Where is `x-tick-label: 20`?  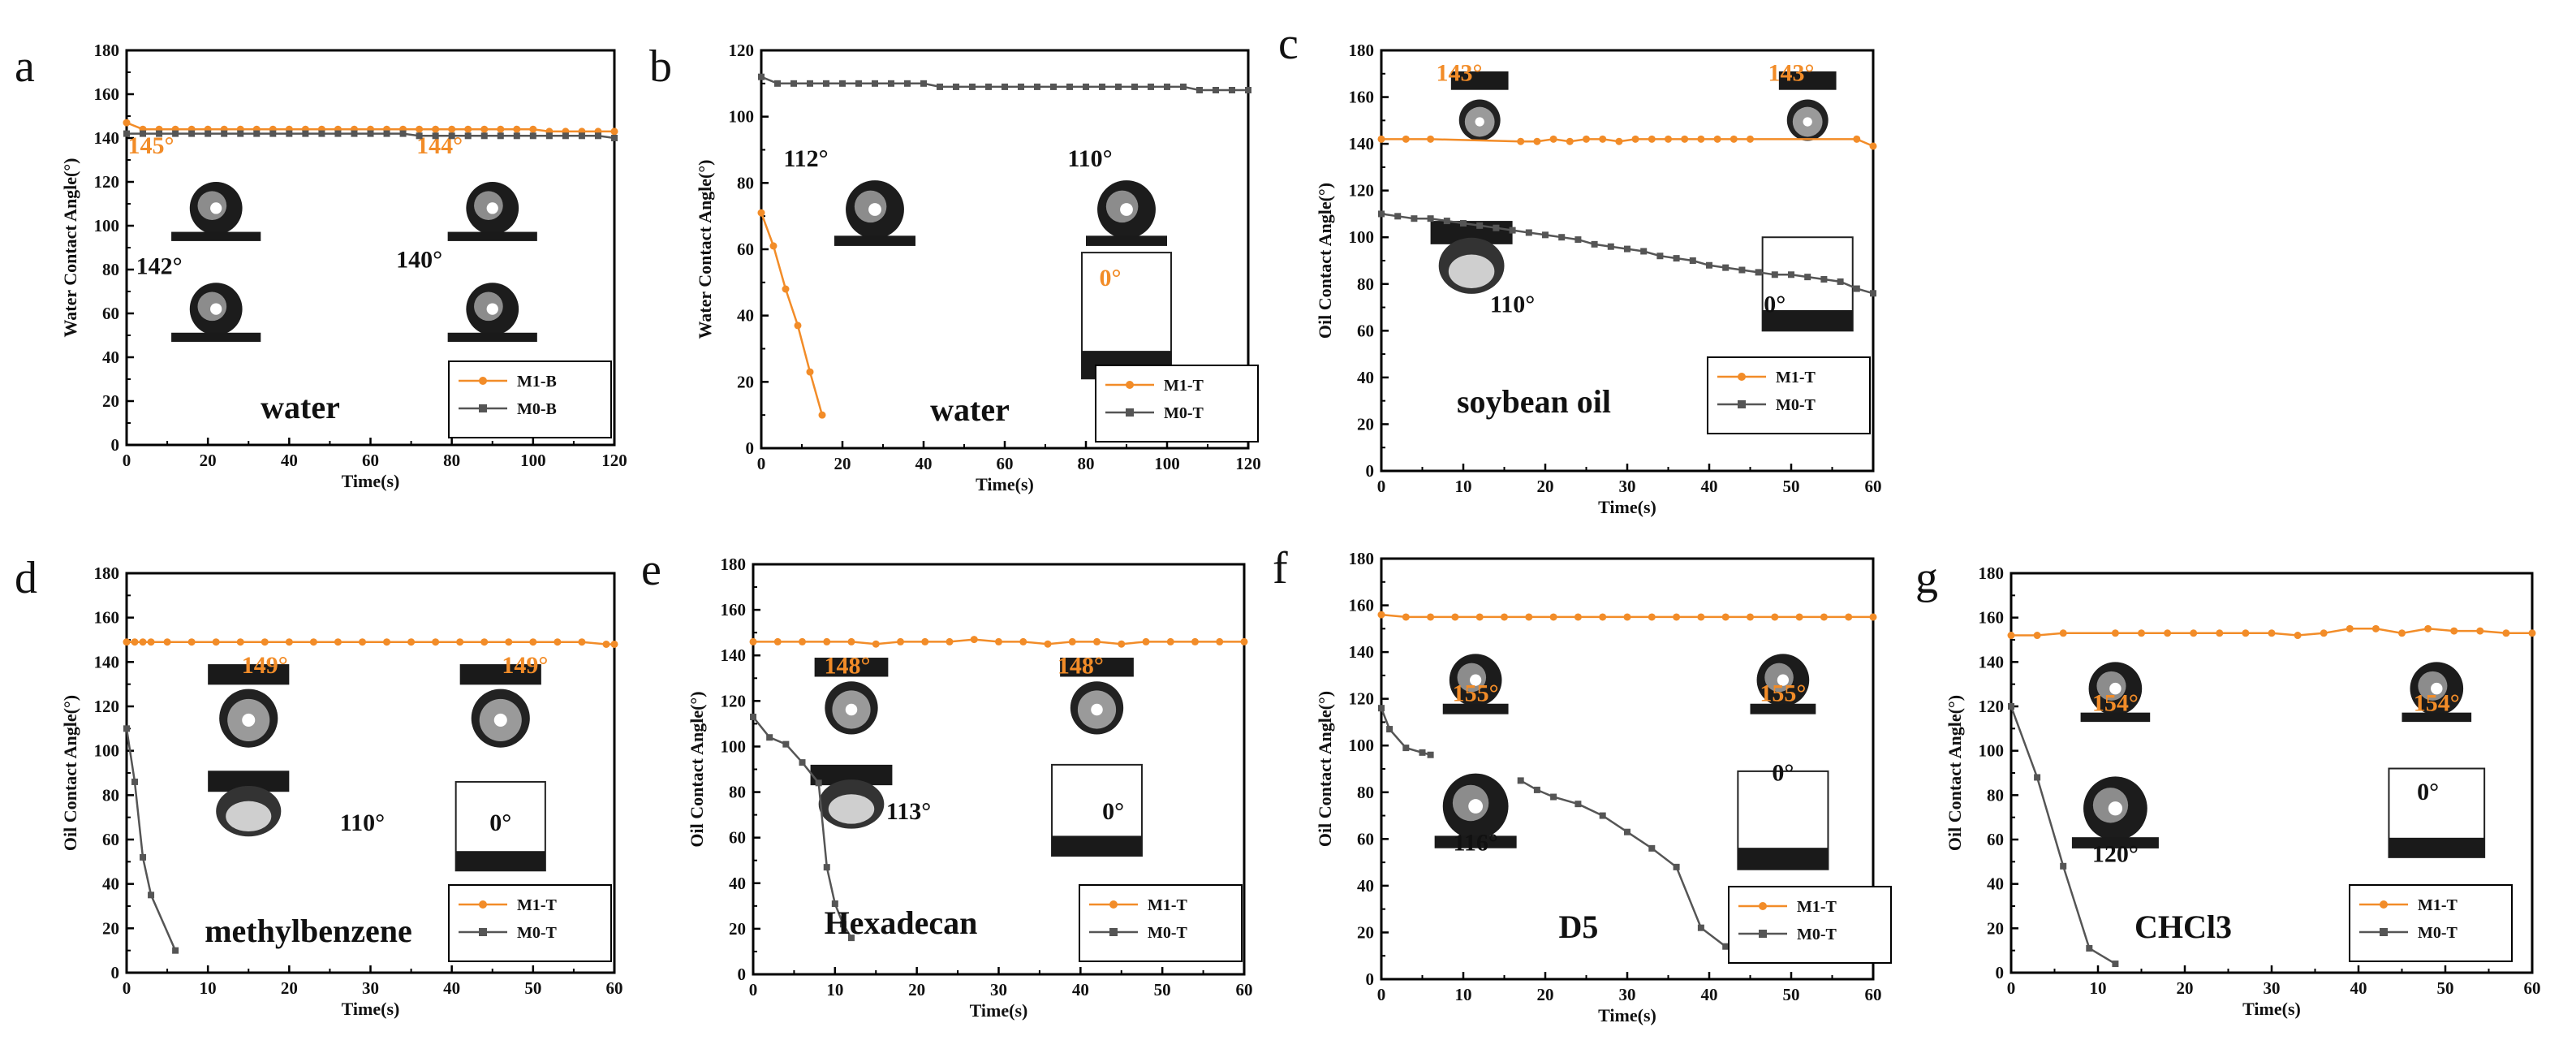 x-tick-label: 20 is located at coordinates (917, 990).